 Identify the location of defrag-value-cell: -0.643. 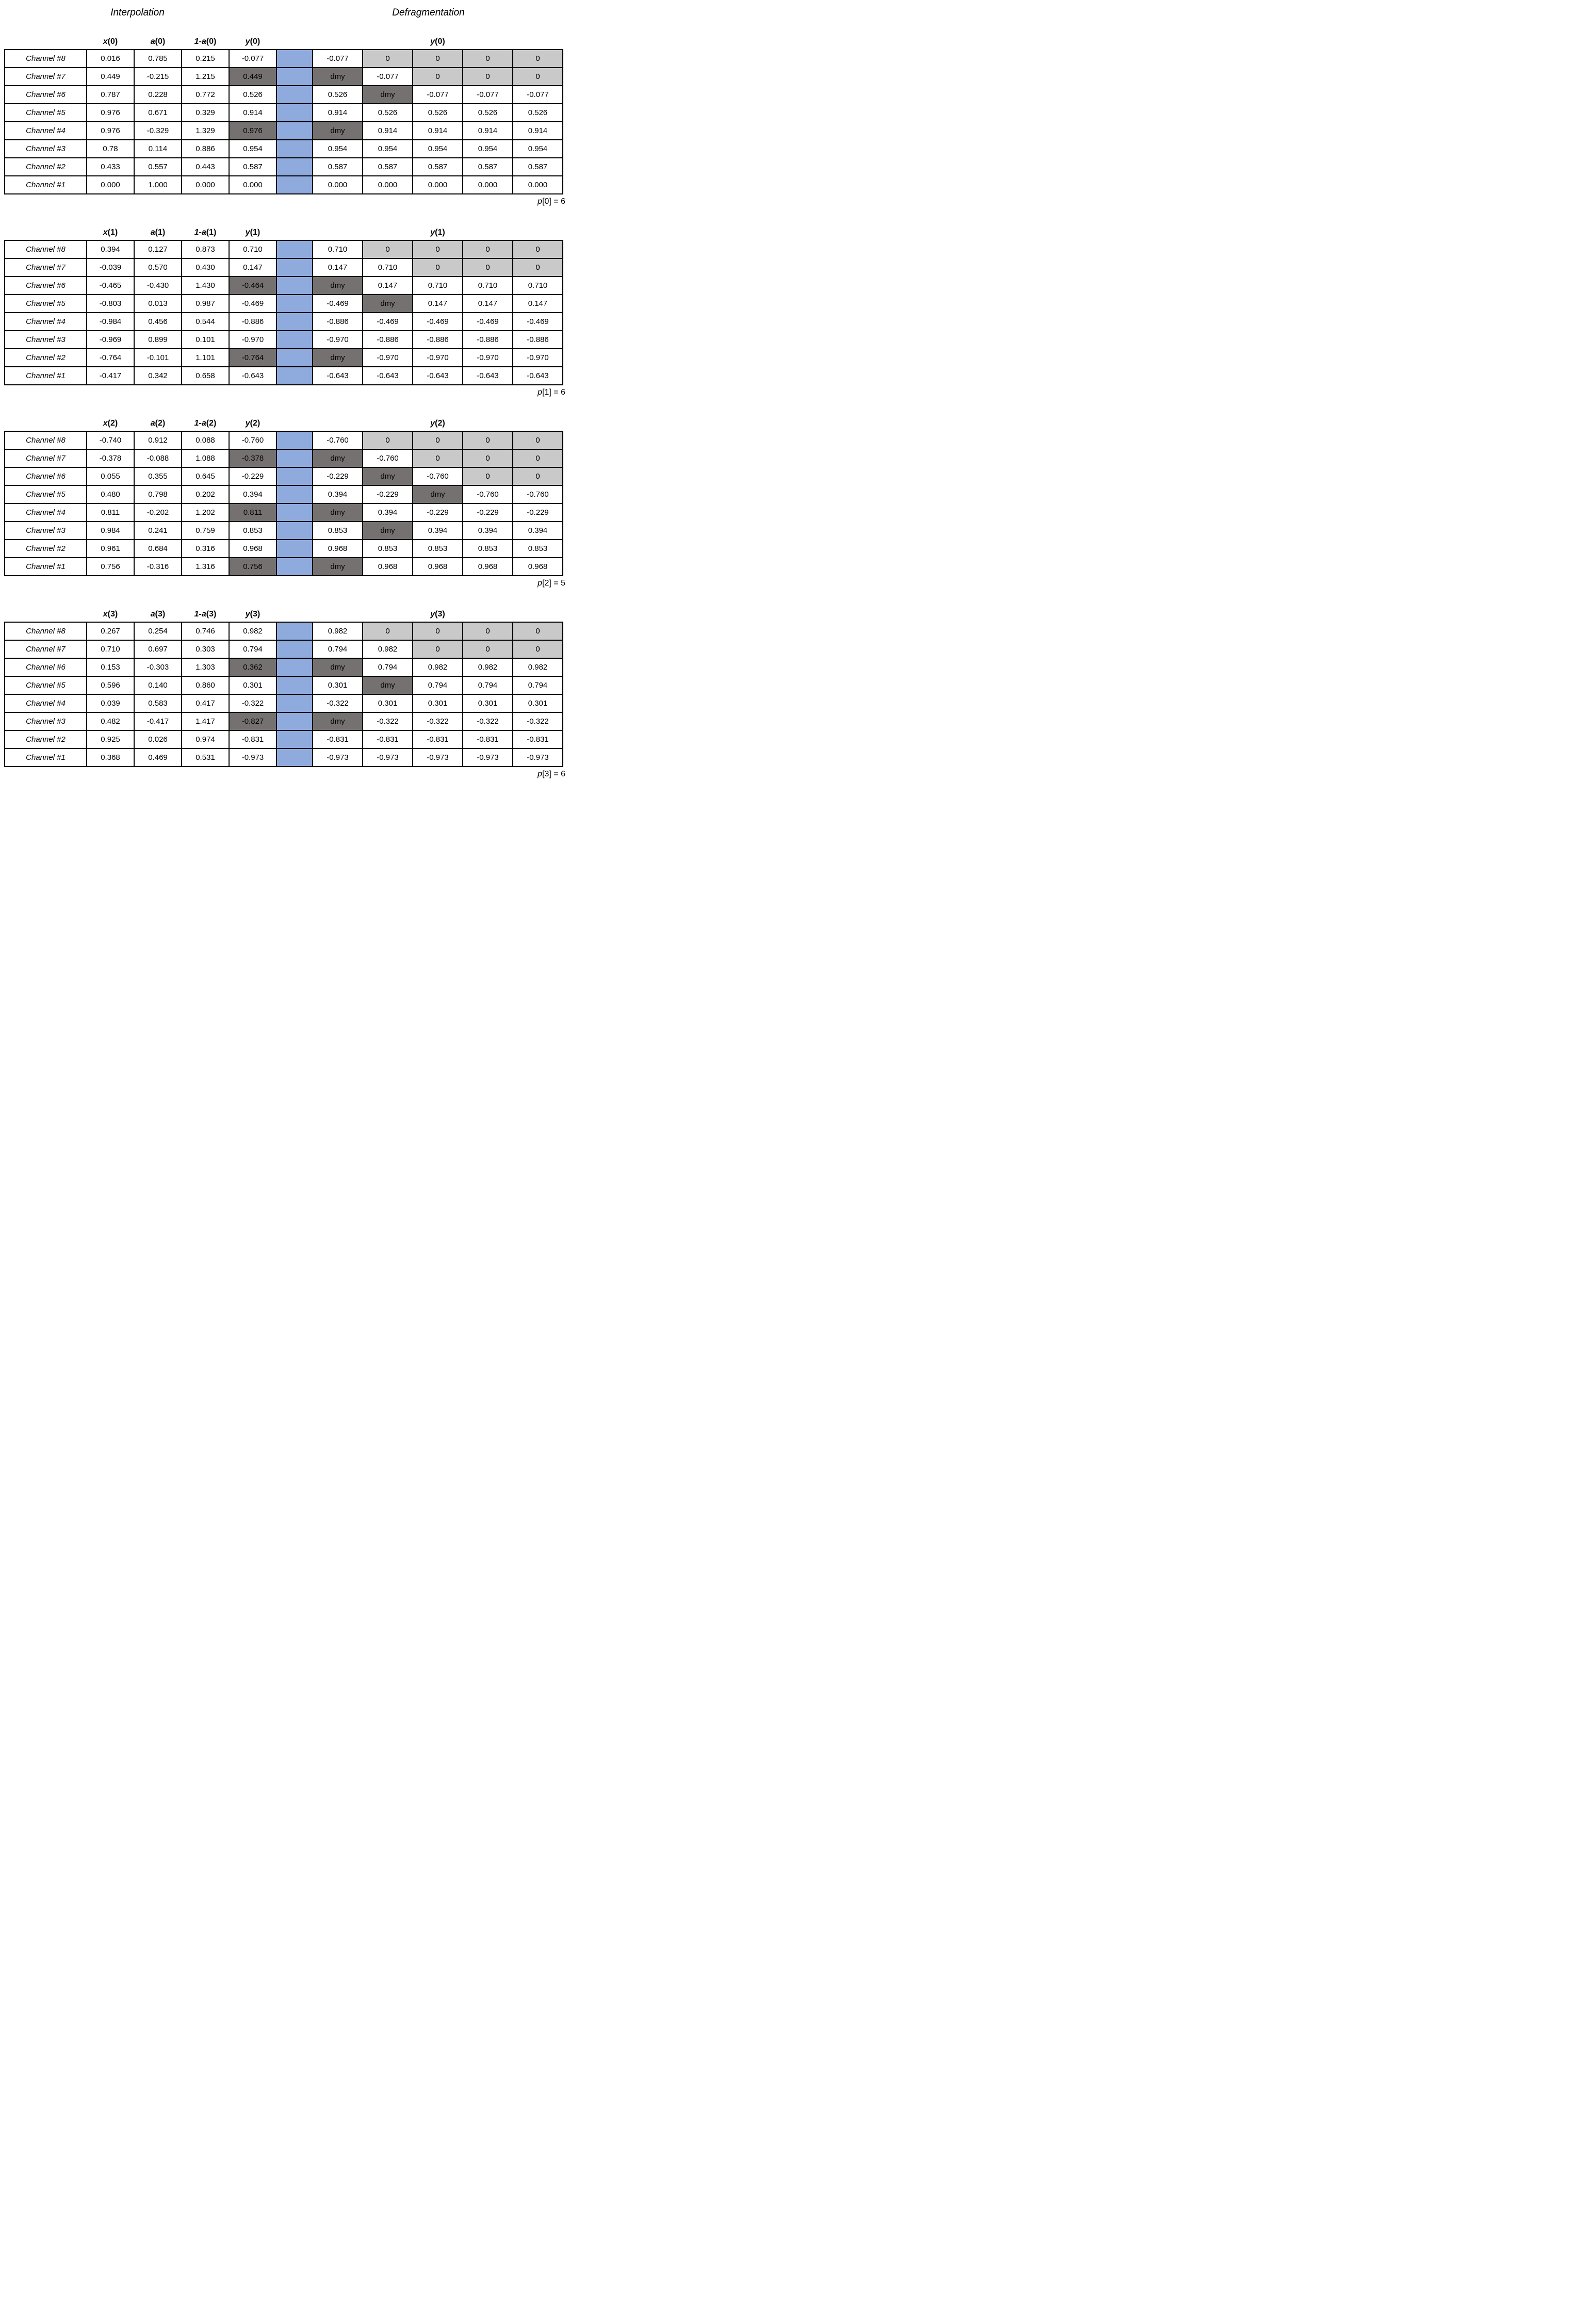
(337, 375).